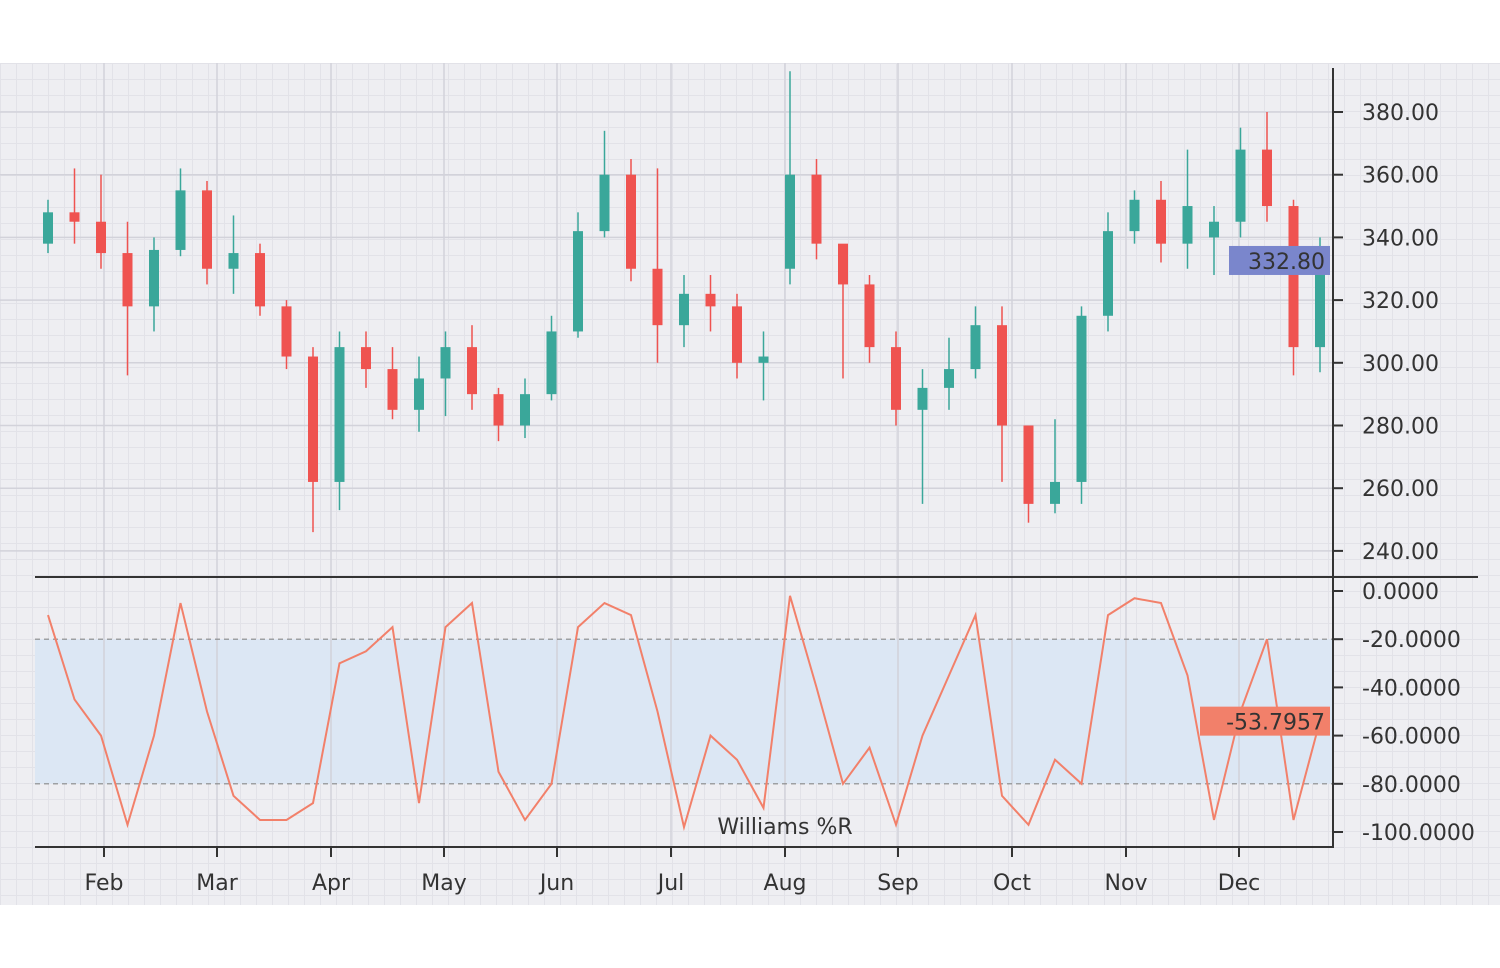 The width and height of the screenshot is (1500, 968). Describe the element at coordinates (1400, 427) in the screenshot. I see `price-tick-label: 280.00` at that location.